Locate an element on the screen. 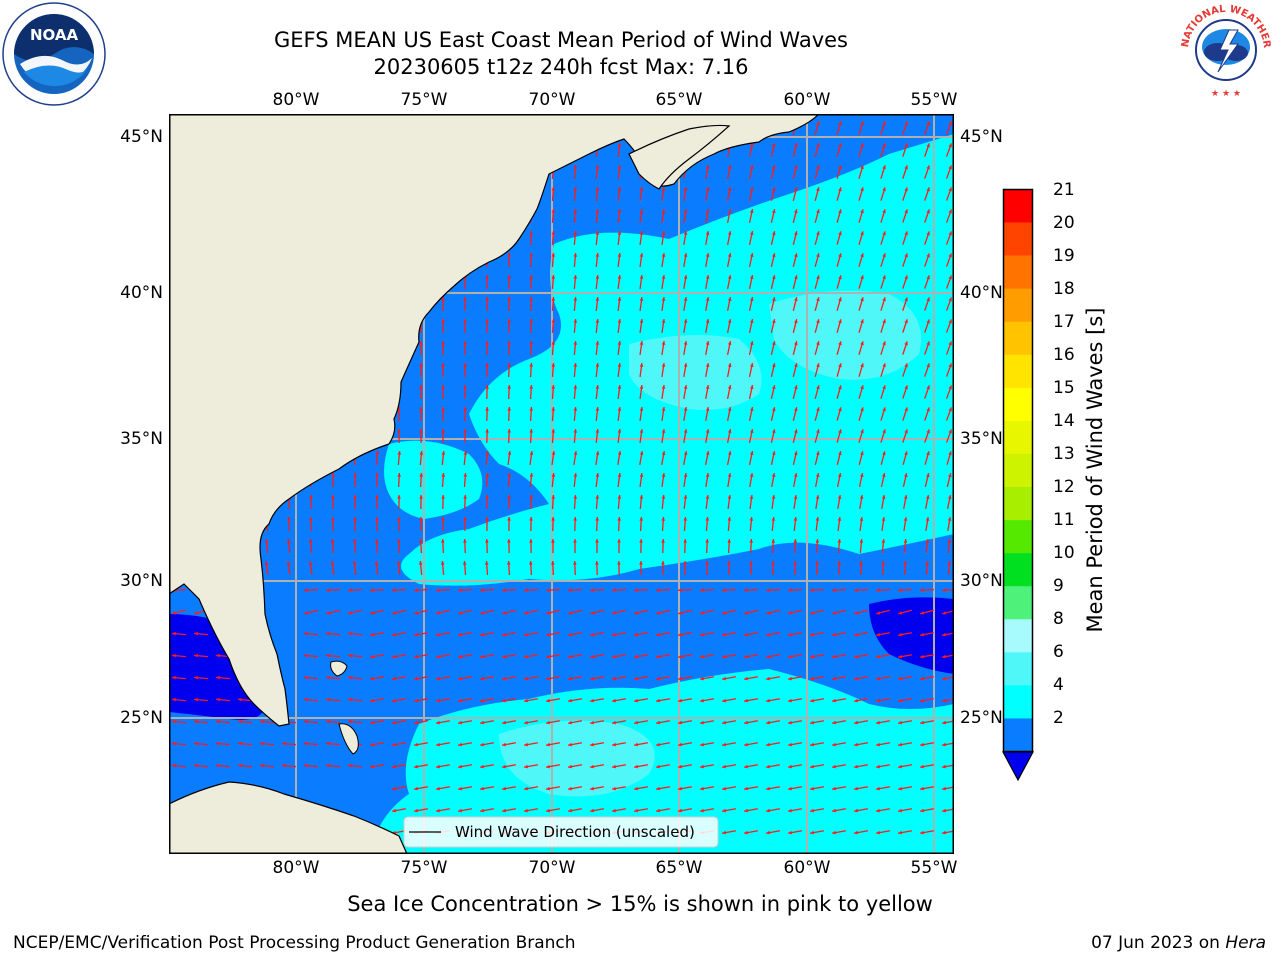  lon-top-60w: 60°W is located at coordinates (807, 100).